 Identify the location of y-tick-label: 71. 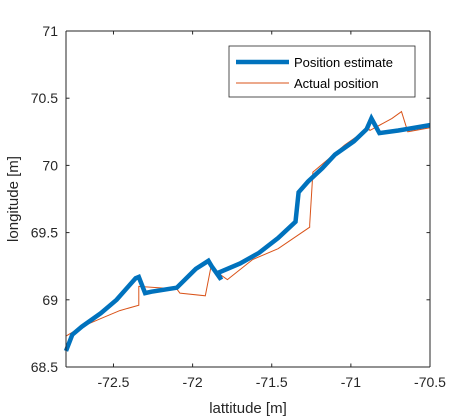
(50, 31).